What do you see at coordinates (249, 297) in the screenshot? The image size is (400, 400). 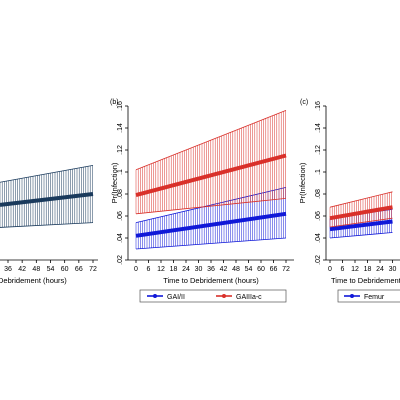 I see `legend-label-gaiiia-c: GAIIIa-c` at bounding box center [249, 297].